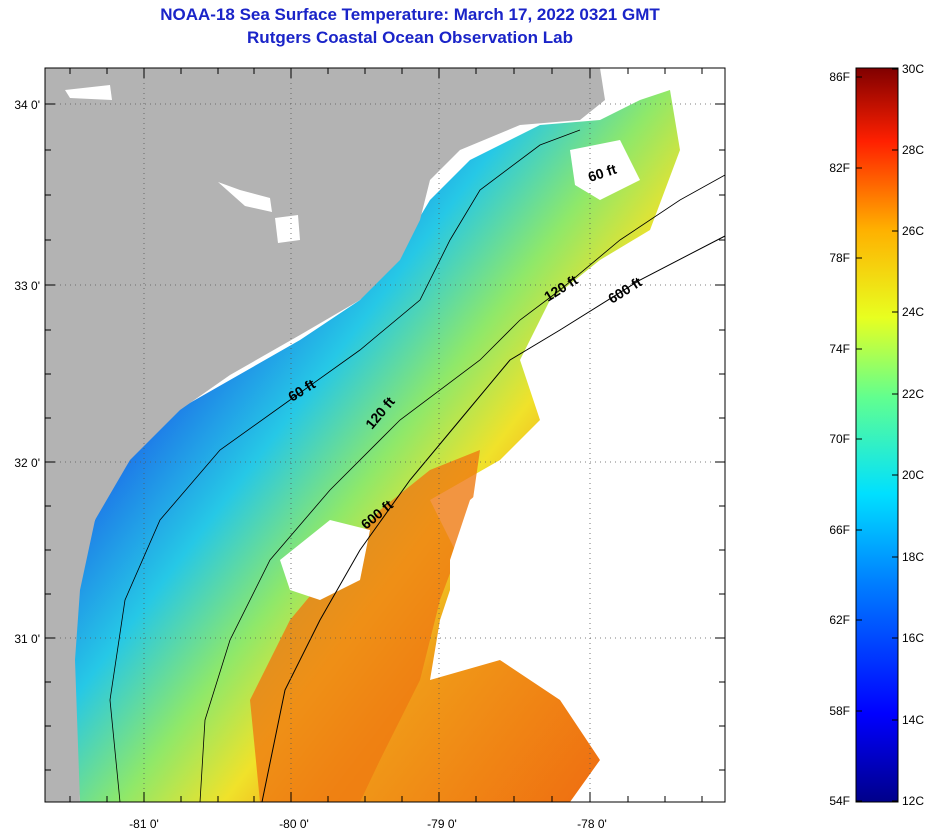 The image size is (936, 832). What do you see at coordinates (839, 620) in the screenshot?
I see `colorbar-f-label: 62F` at bounding box center [839, 620].